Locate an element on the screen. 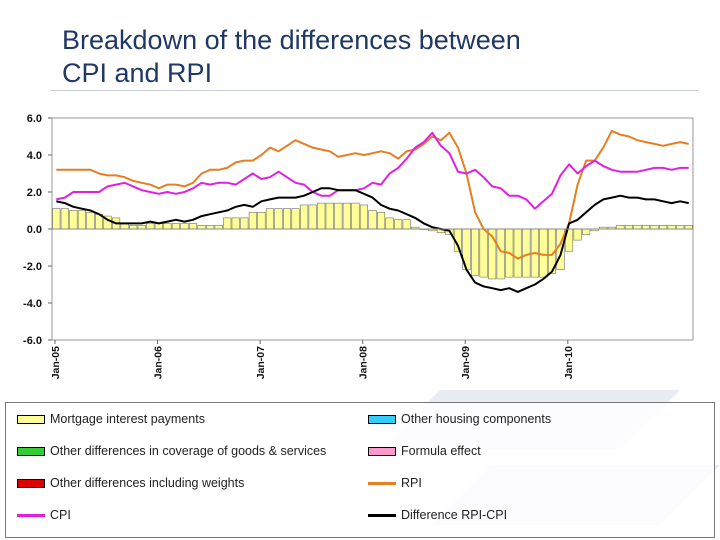 The width and height of the screenshot is (720, 540). legend-label: RPI is located at coordinates (411, 483).